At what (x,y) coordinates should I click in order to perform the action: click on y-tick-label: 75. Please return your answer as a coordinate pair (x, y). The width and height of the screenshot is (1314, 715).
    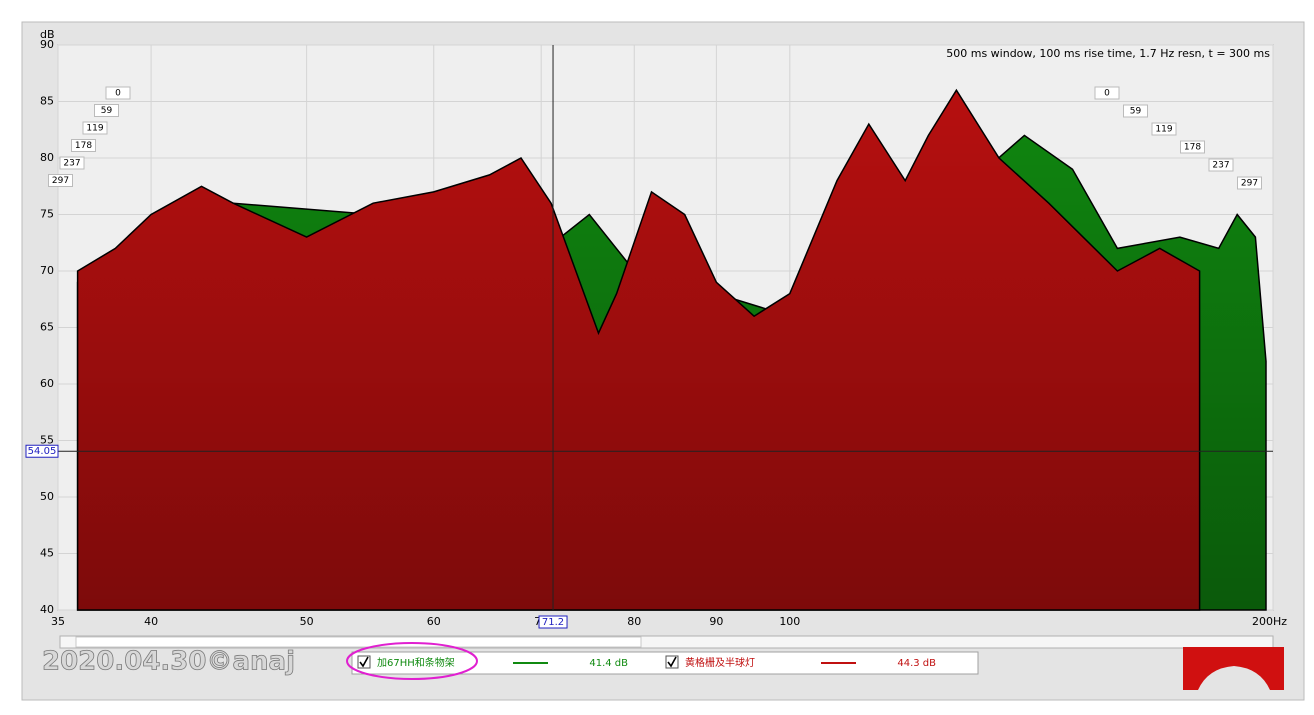
    Looking at the image, I should click on (47, 214).